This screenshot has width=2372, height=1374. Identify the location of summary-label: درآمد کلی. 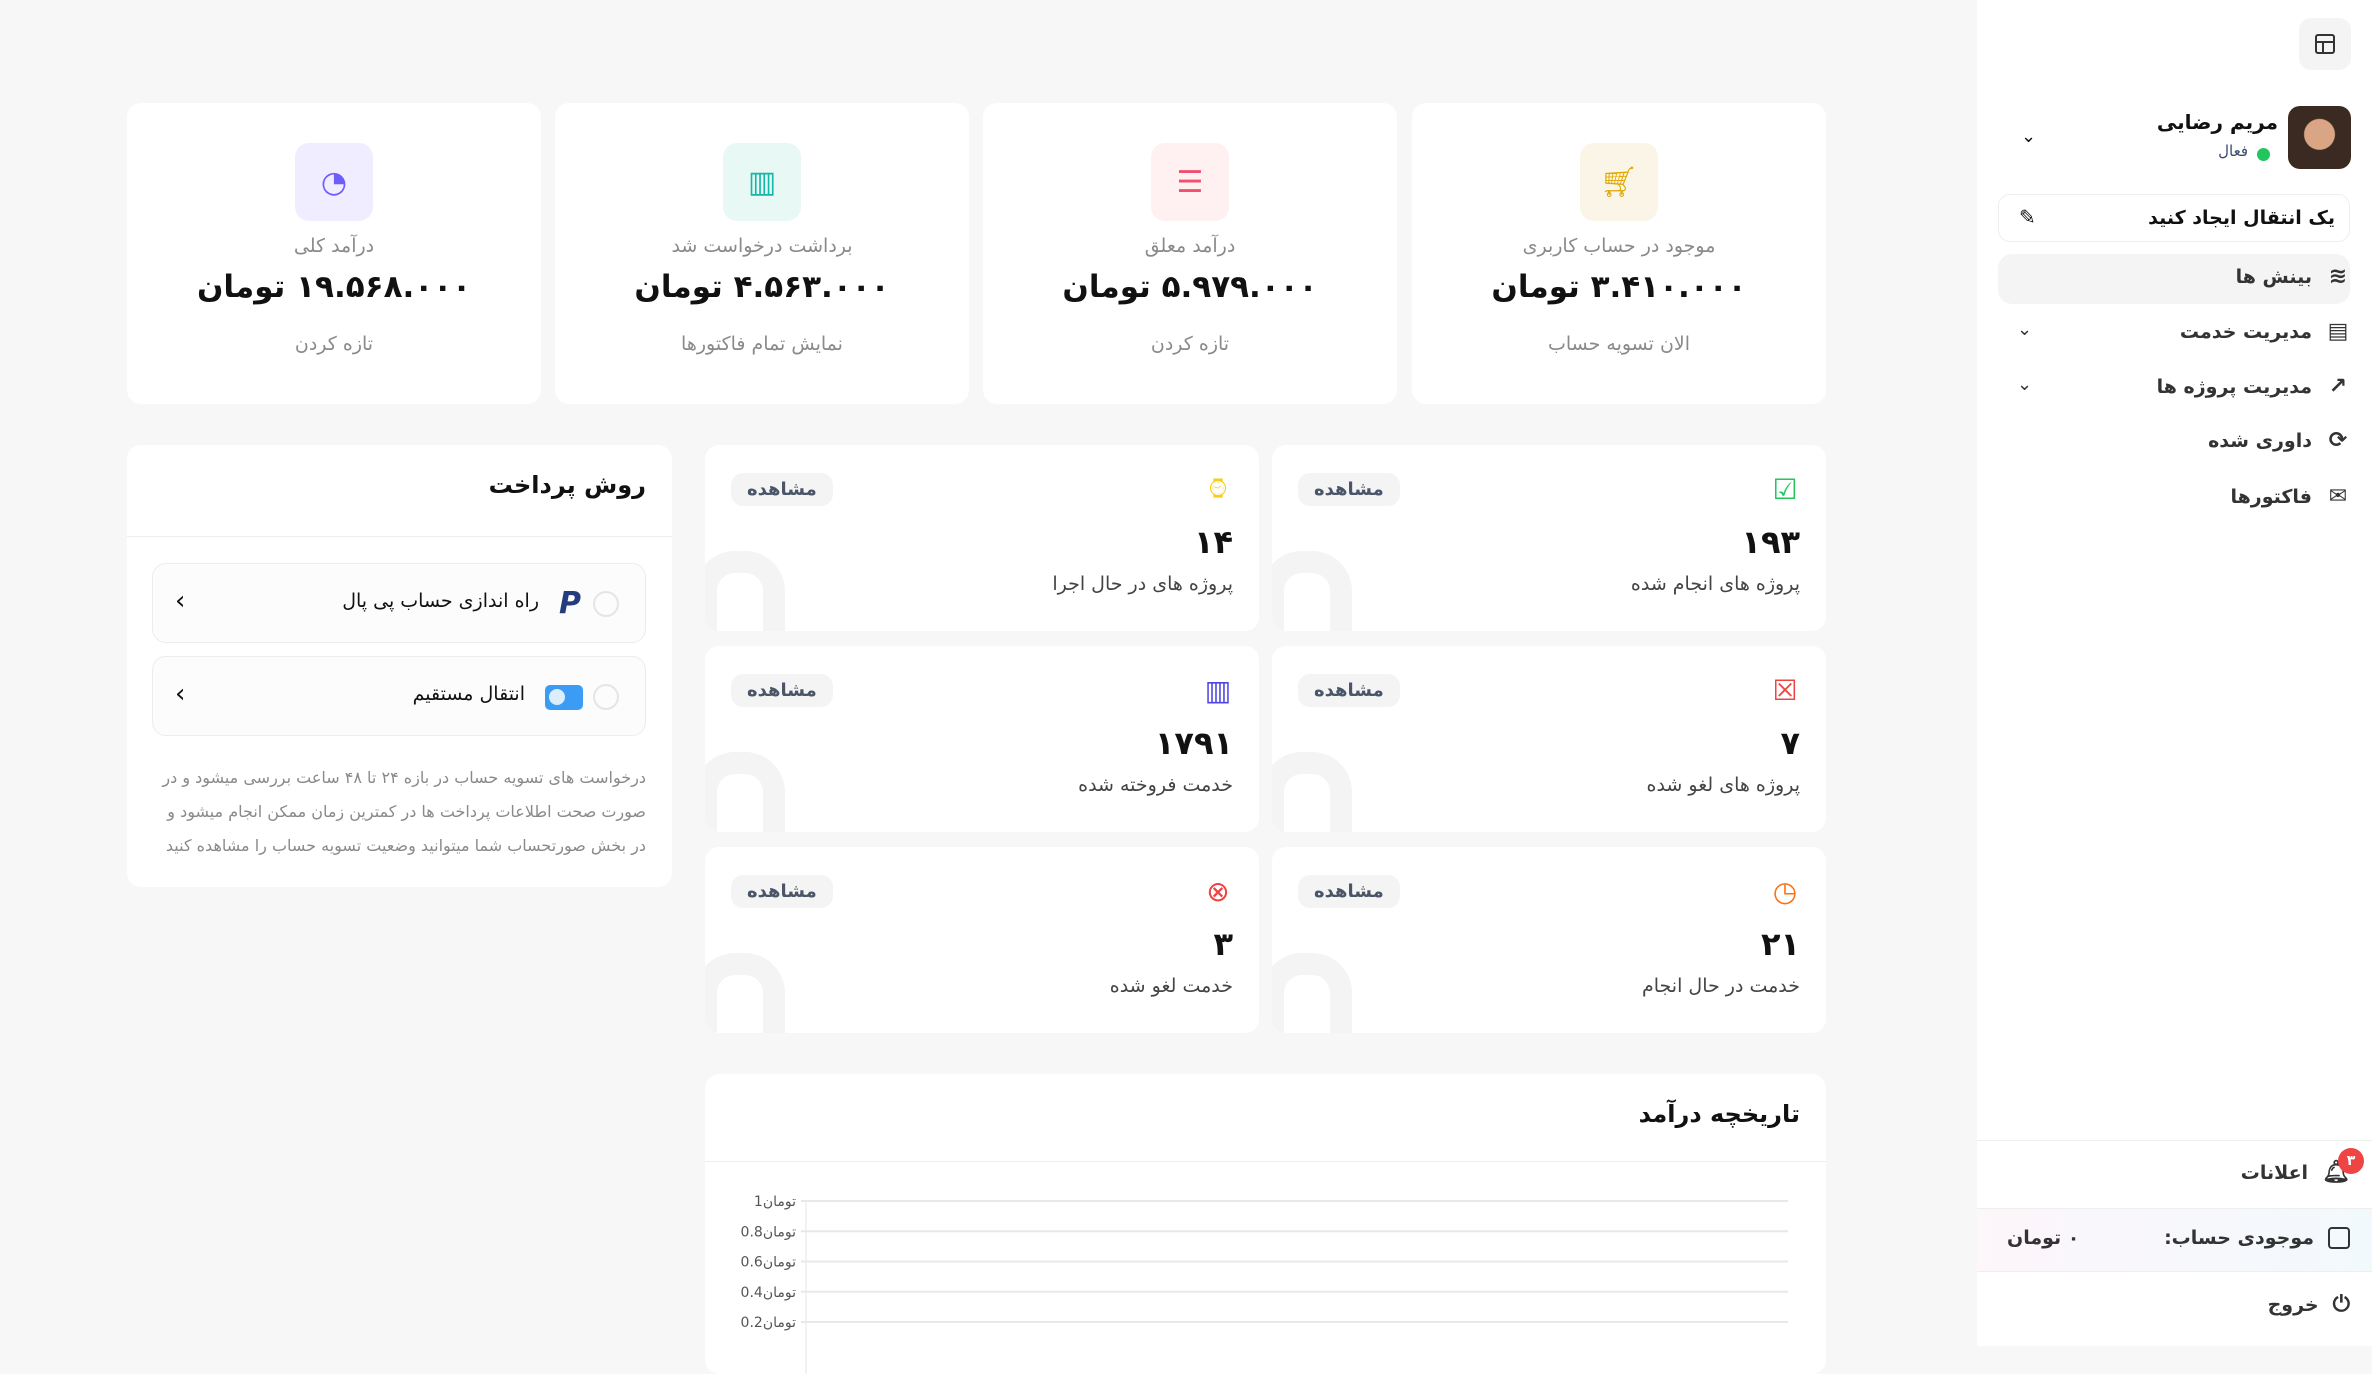
(334, 246).